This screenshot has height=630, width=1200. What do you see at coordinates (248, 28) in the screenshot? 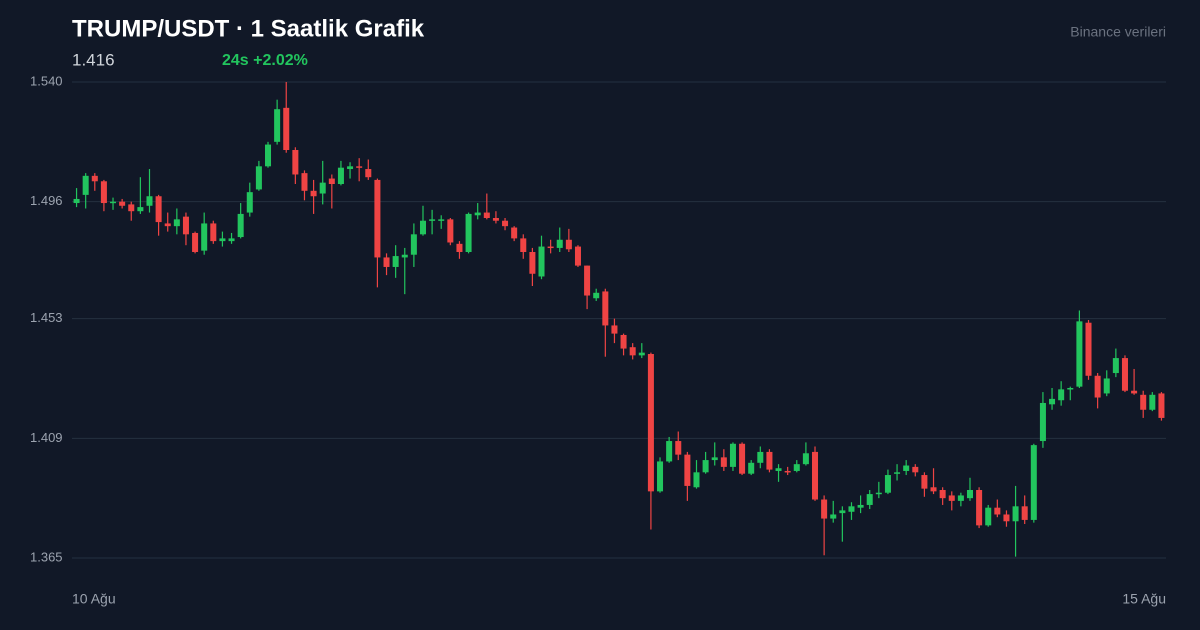
I see `chart-title: TRUMP/USDT · 1 Saatlik Grafik` at bounding box center [248, 28].